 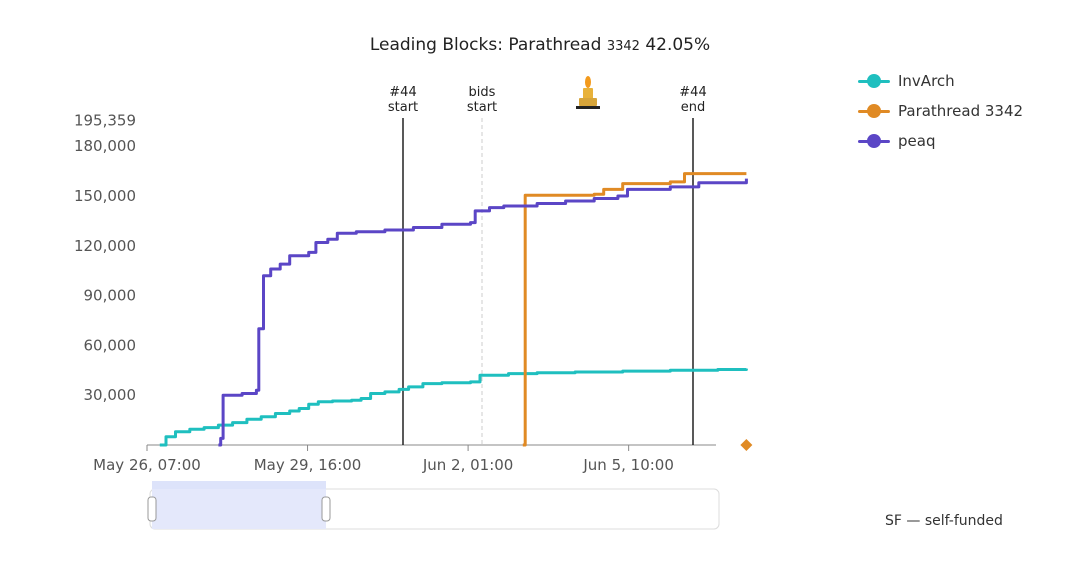 What do you see at coordinates (147, 465) in the screenshot?
I see `x-tick-label: May 26, 07:00` at bounding box center [147, 465].